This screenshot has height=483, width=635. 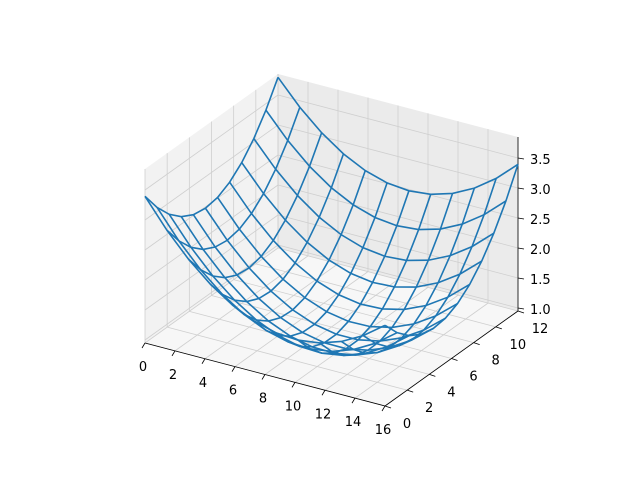 What do you see at coordinates (323, 414) in the screenshot?
I see `x-tick-label: 12` at bounding box center [323, 414].